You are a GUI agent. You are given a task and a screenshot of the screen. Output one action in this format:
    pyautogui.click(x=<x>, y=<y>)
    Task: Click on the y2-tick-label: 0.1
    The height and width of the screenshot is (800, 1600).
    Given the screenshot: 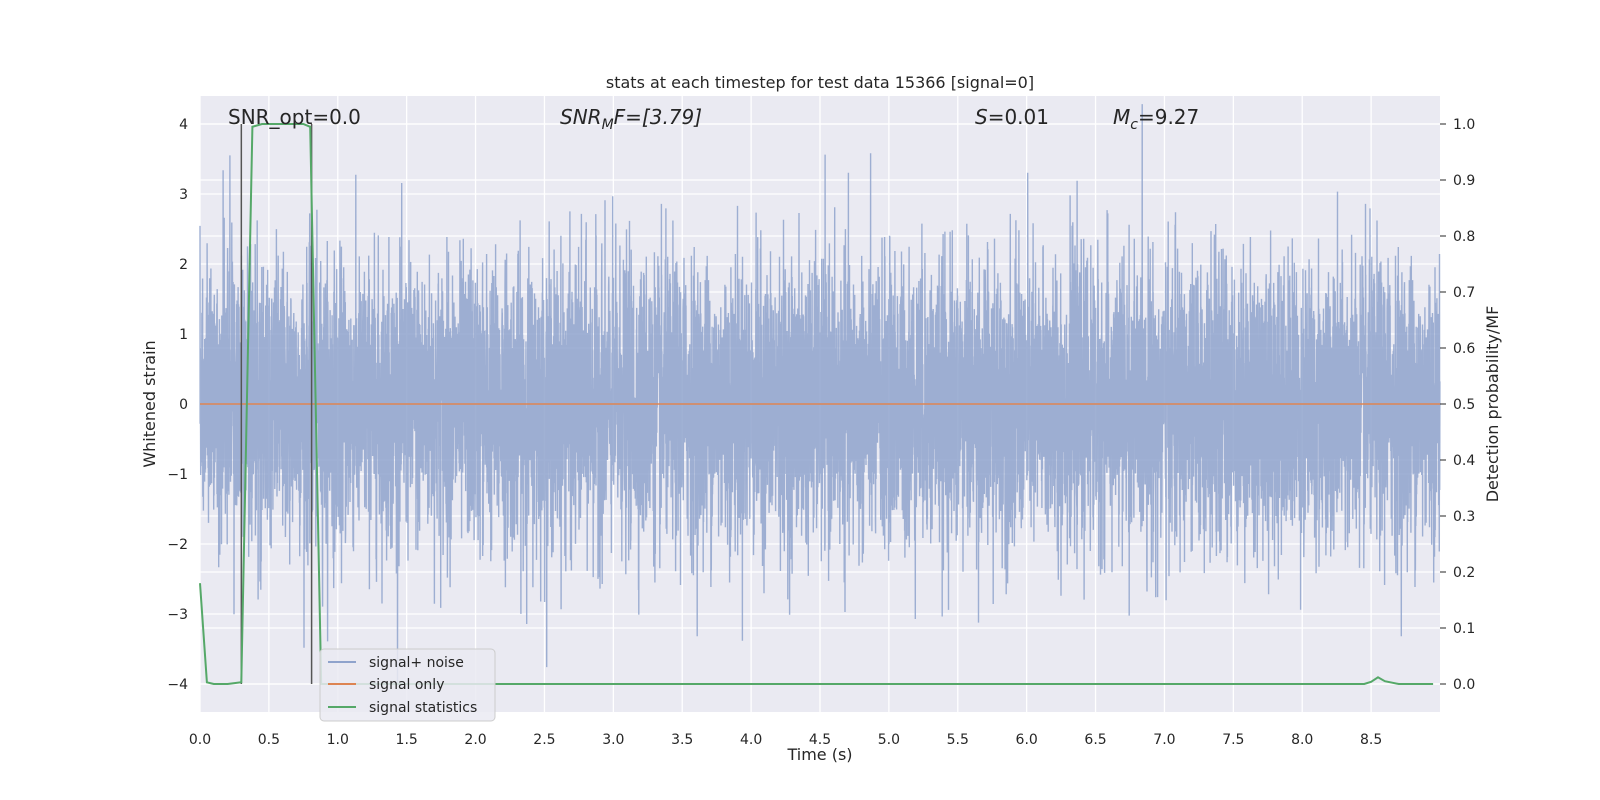 What is the action you would take?
    pyautogui.click(x=1464, y=629)
    